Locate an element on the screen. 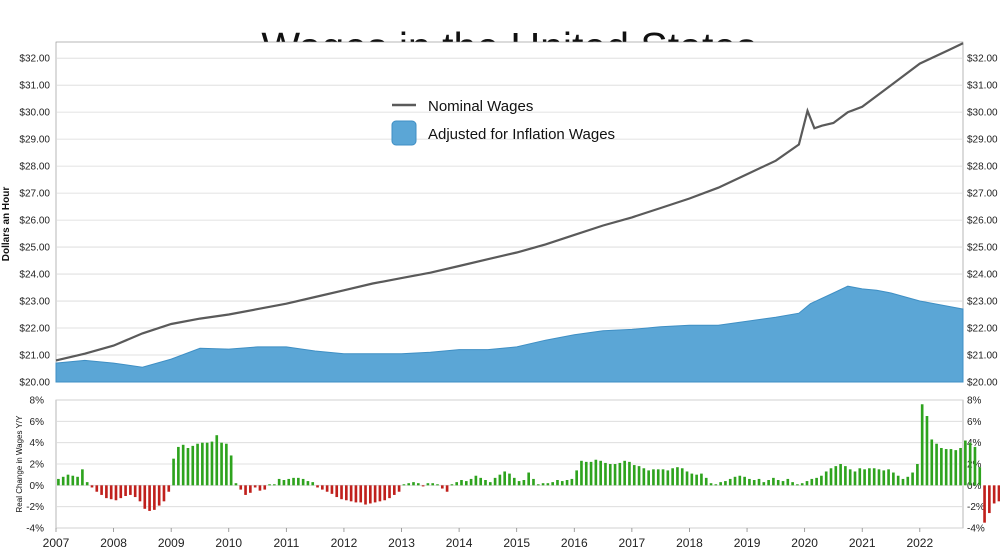 This screenshot has height=559, width=1000. x-tick-label: 2009 is located at coordinates (171, 543).